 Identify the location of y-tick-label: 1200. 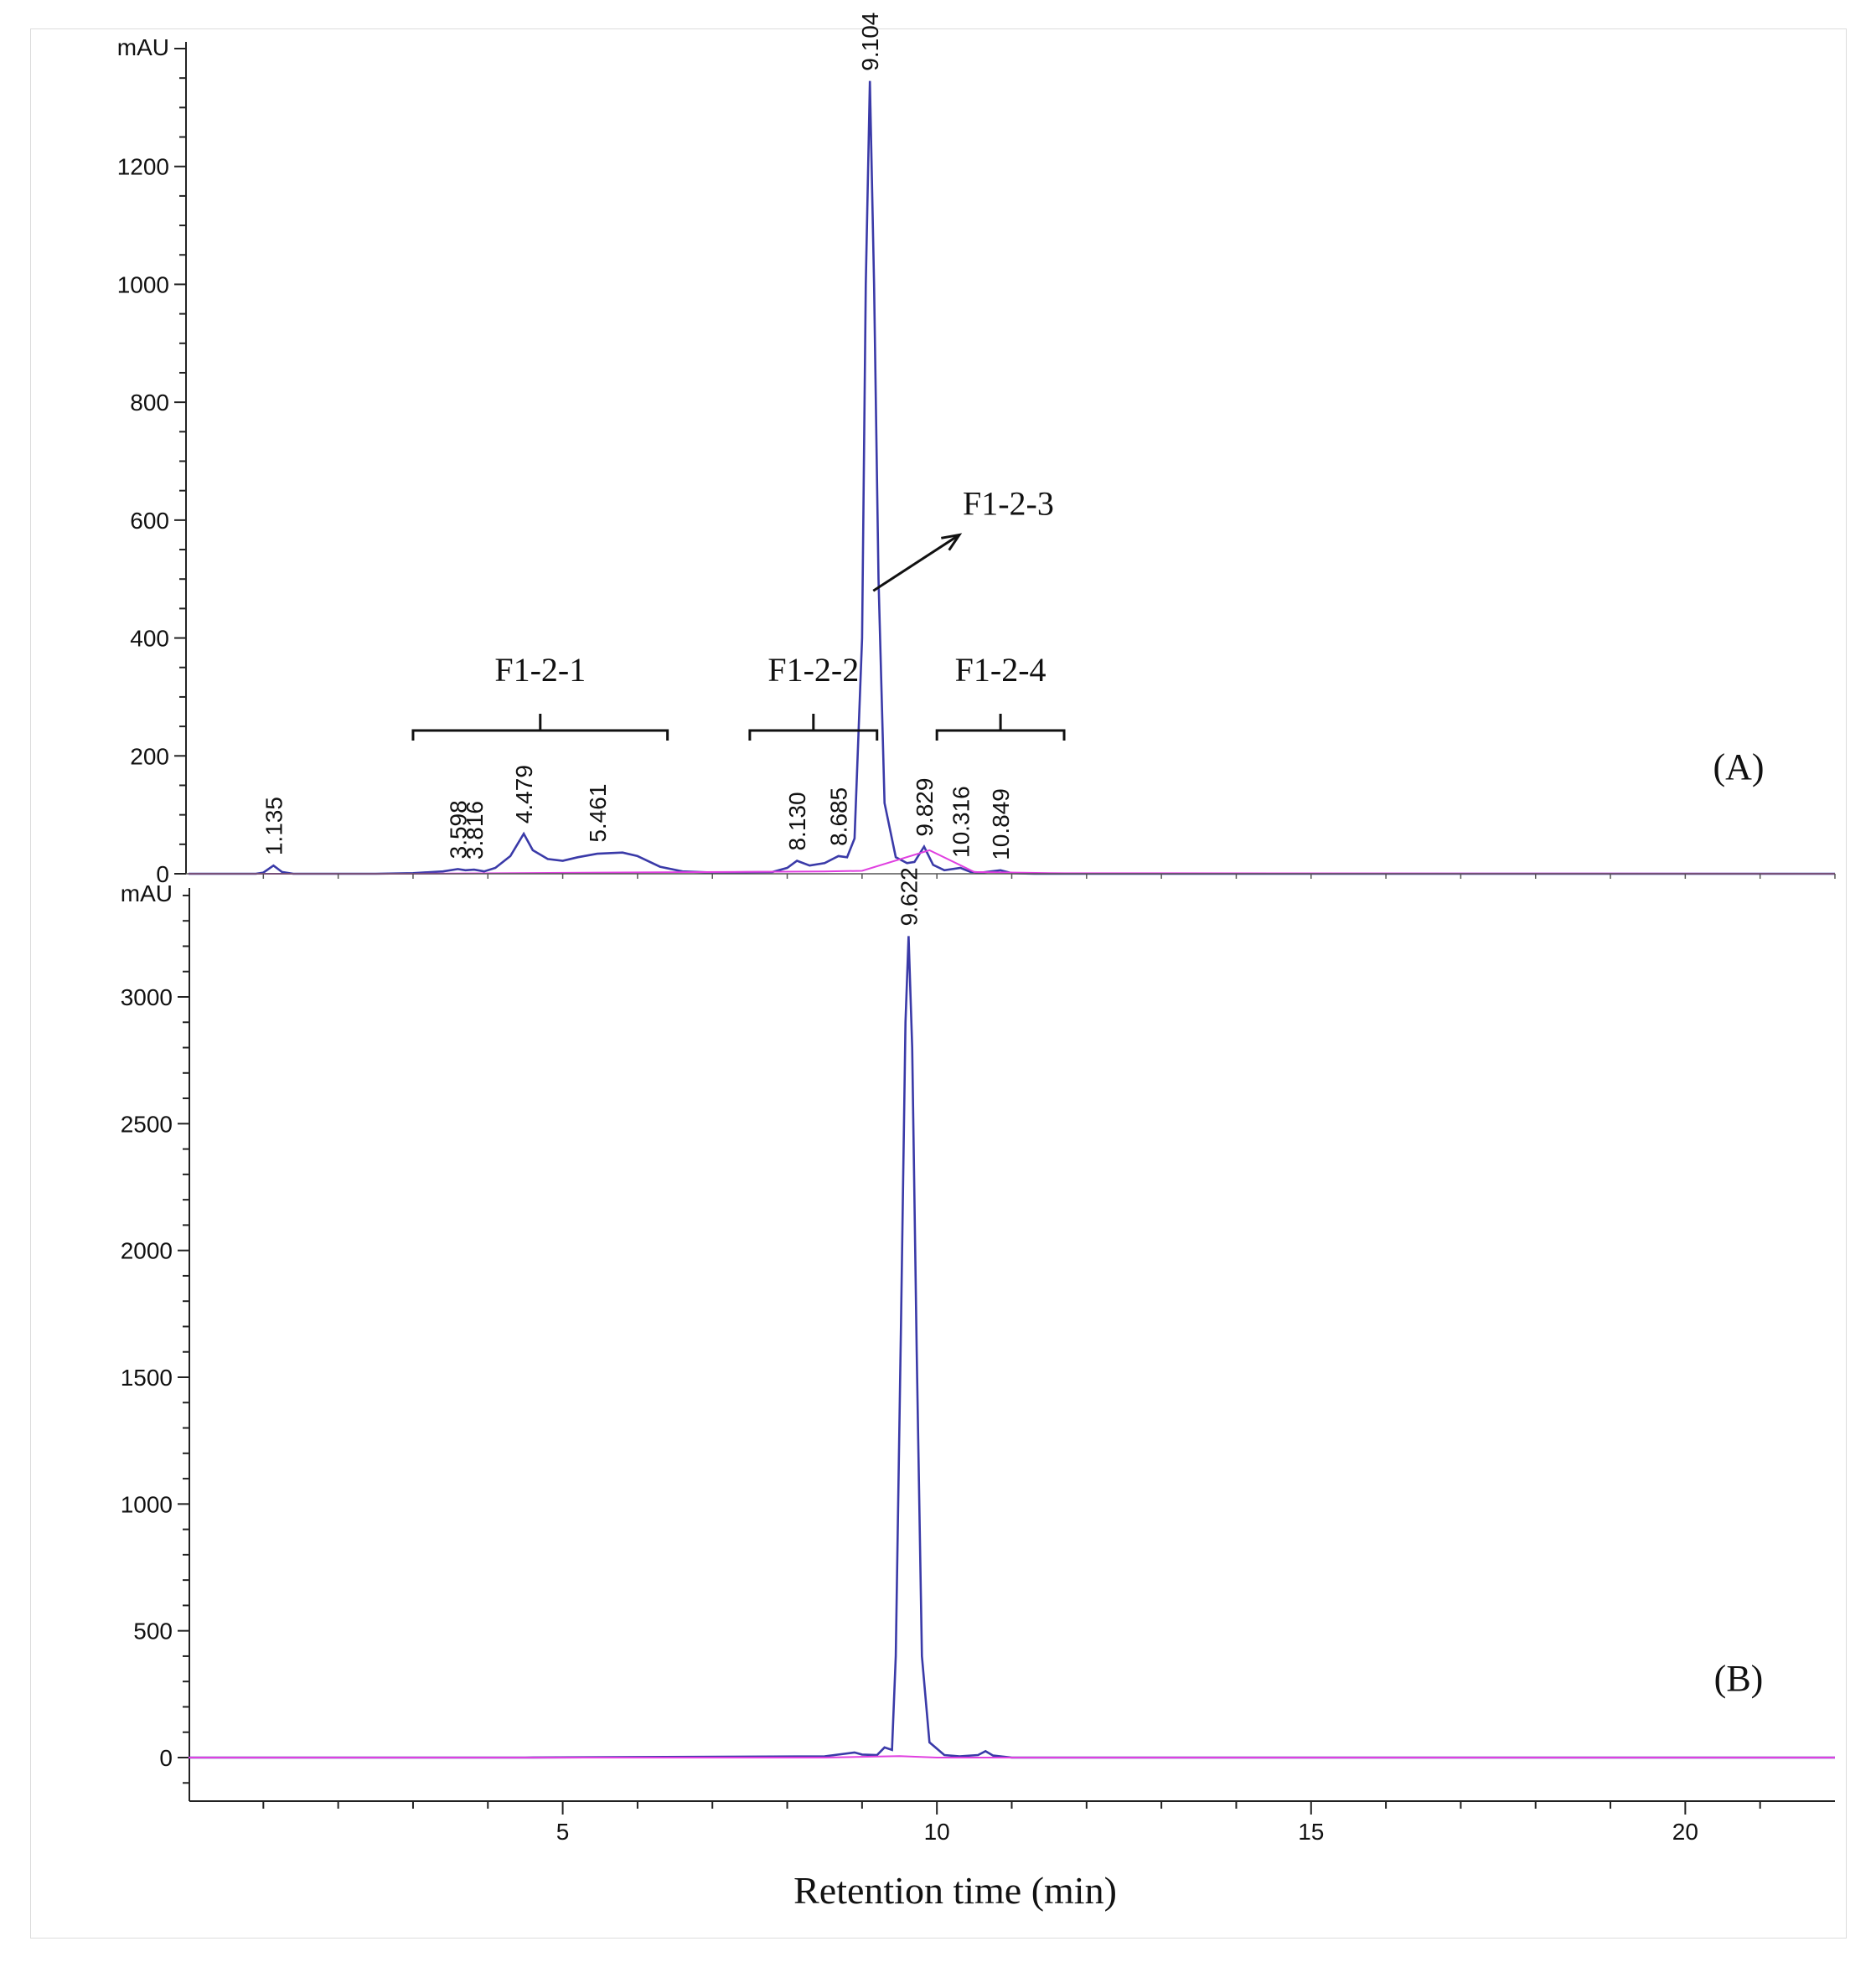
(143, 167).